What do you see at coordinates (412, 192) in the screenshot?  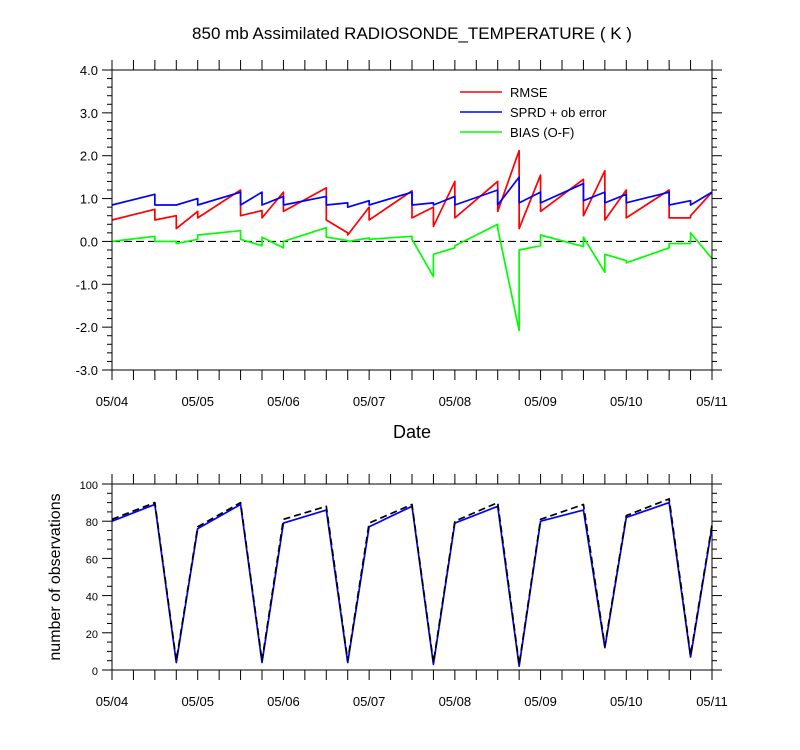 I see `top-series-sprd-ob-error` at bounding box center [412, 192].